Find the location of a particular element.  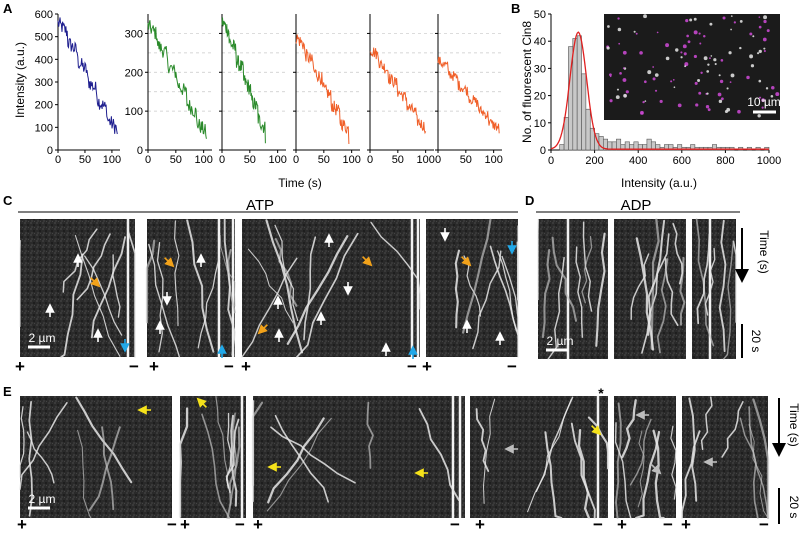

panel-a-ylabel: Intensity (a.u.) is located at coordinates (20, 80).